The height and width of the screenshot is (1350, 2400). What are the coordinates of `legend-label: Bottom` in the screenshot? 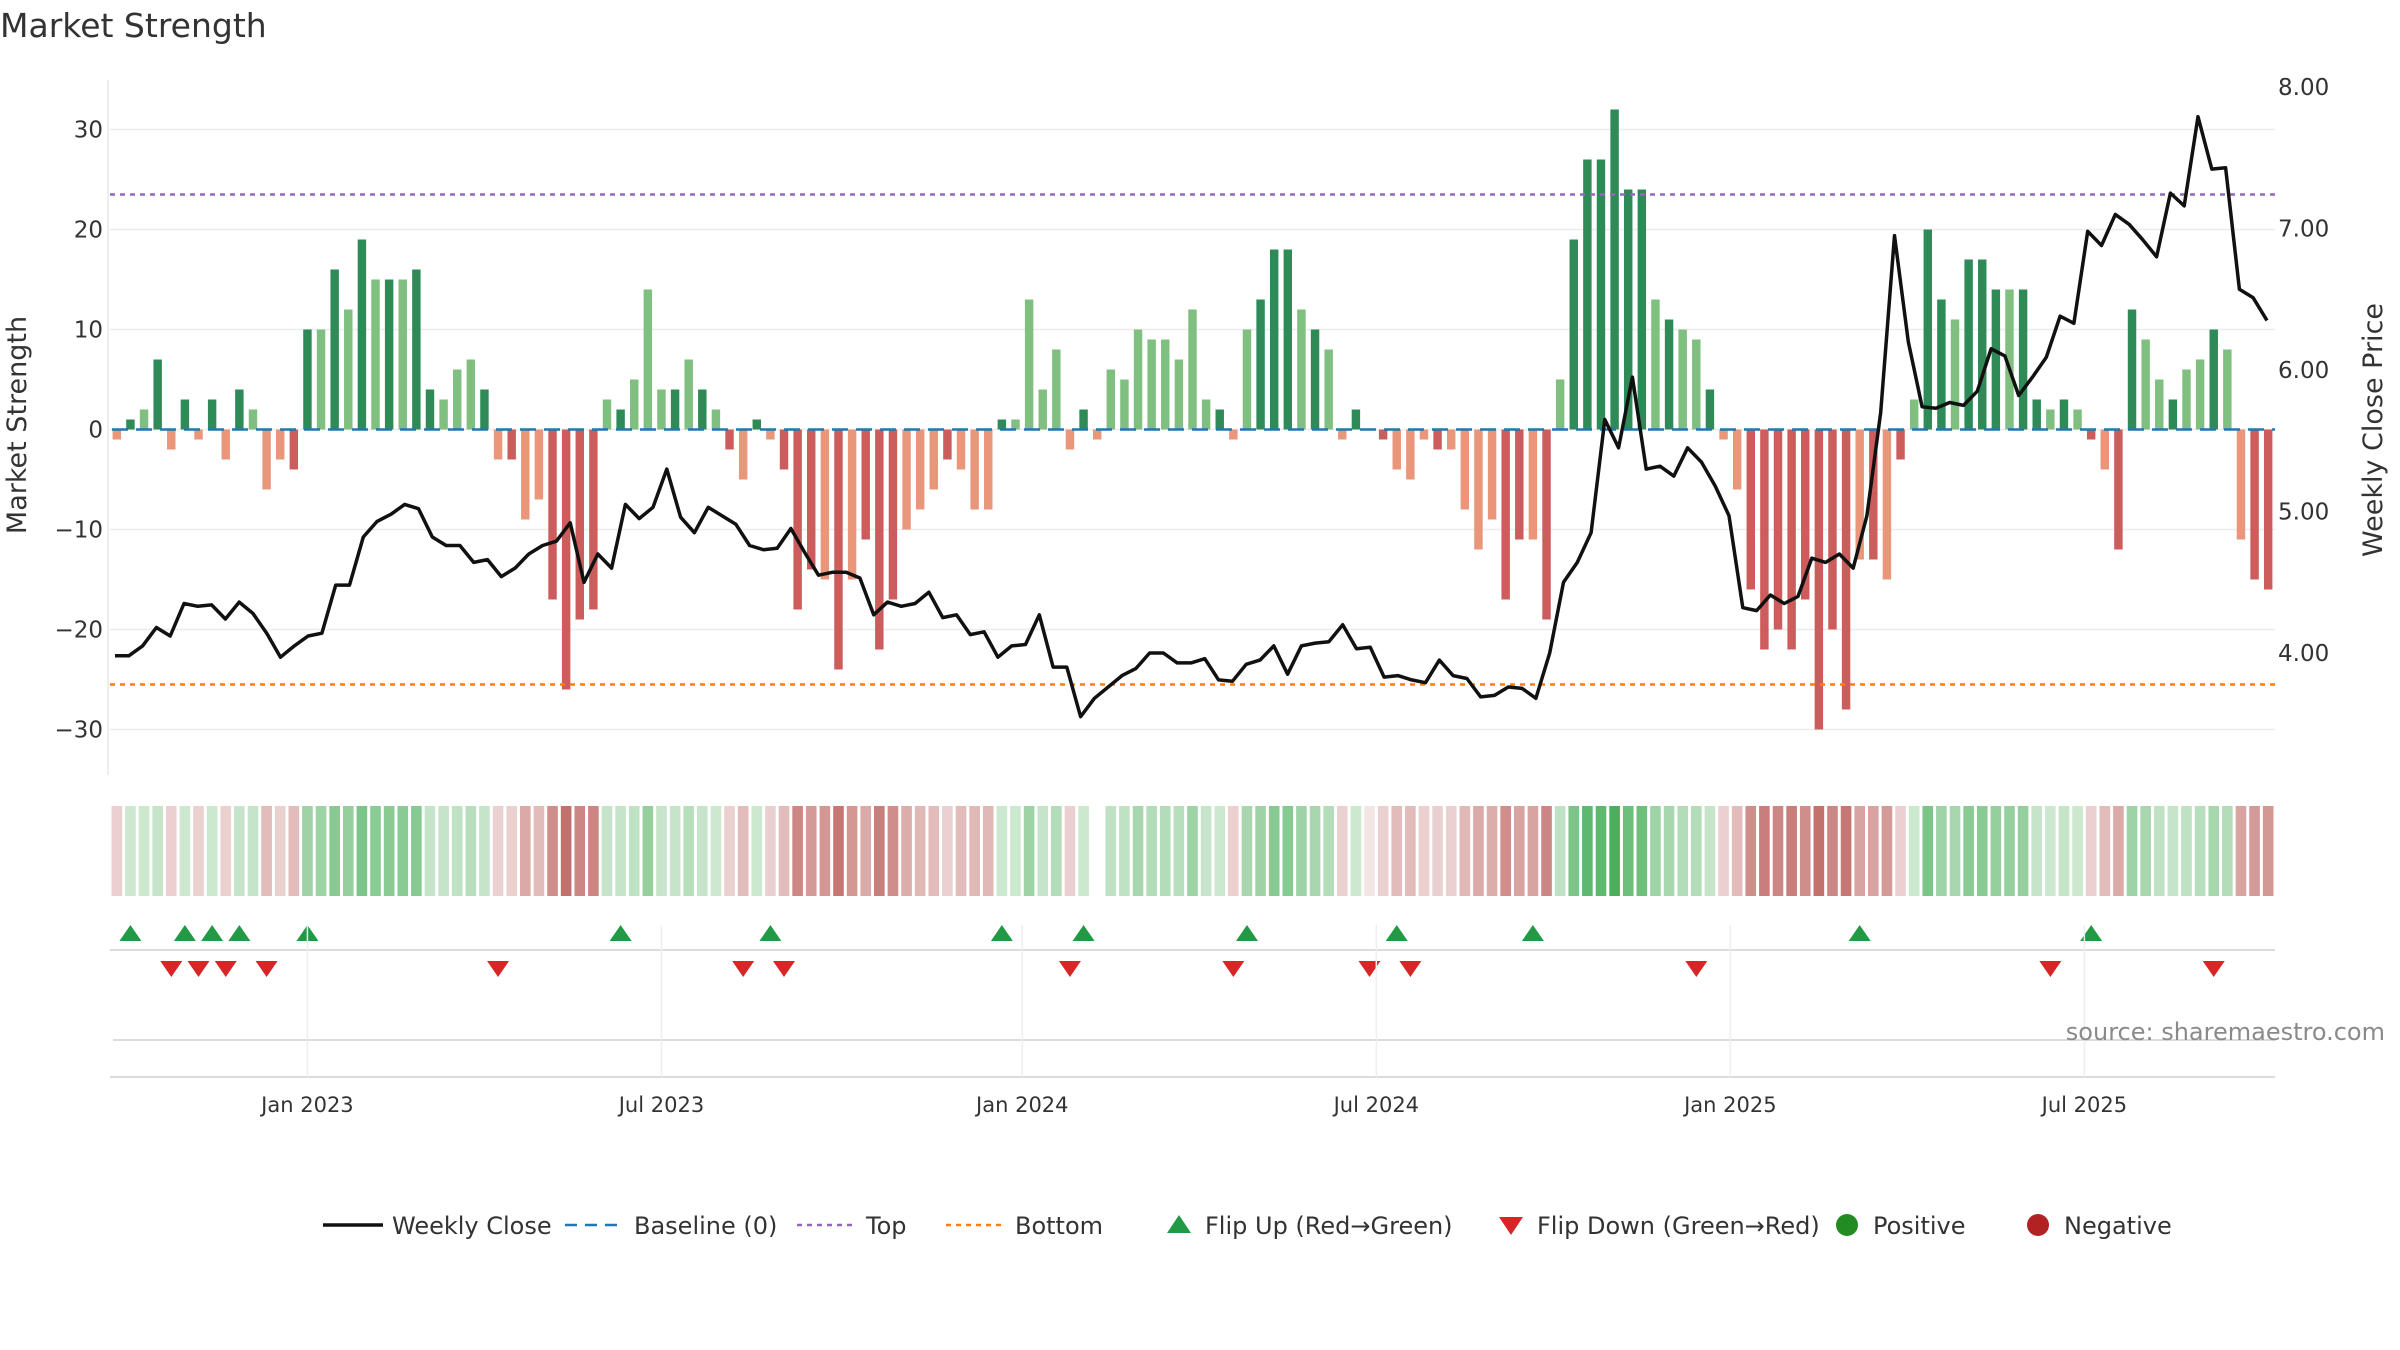 It's located at (1059, 1226).